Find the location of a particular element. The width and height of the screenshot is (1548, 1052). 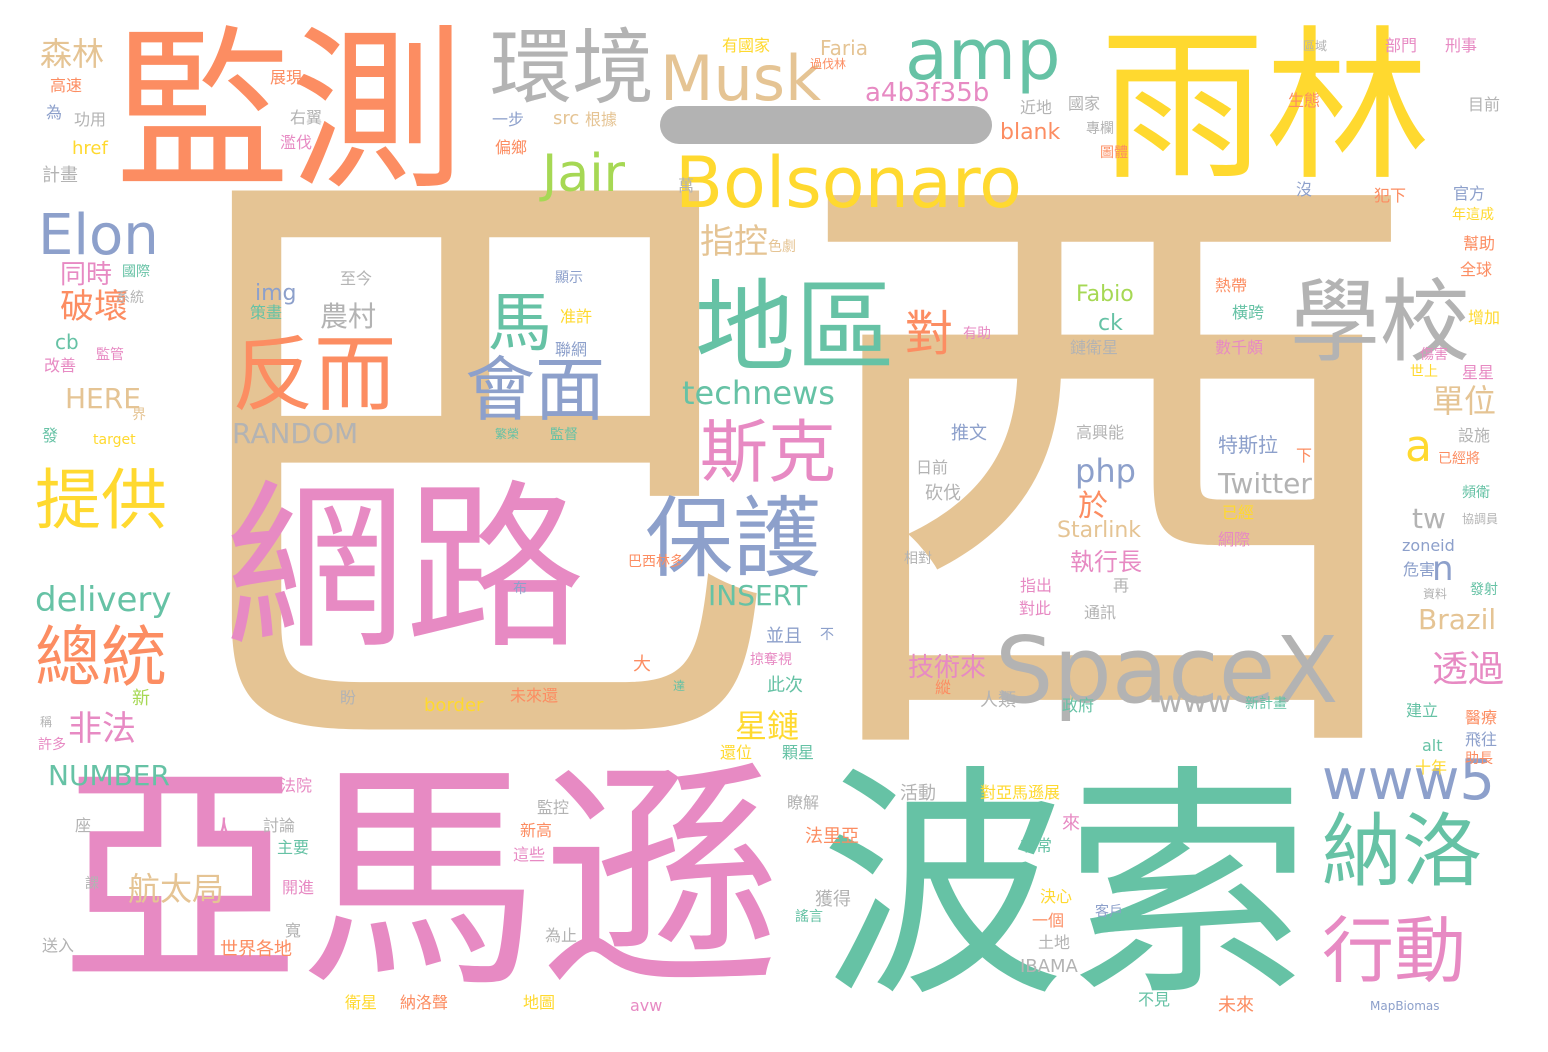

cloud-word: 總統 is located at coordinates (101, 657).